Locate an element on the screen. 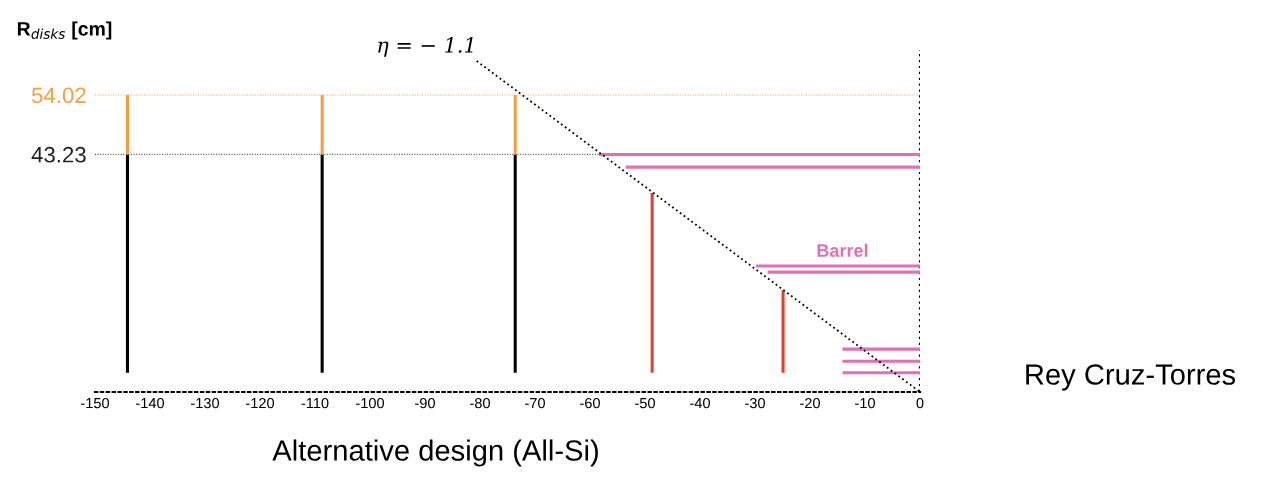 This screenshot has width=1271, height=484. annotation: η = − 1.1 is located at coordinates (425, 47).